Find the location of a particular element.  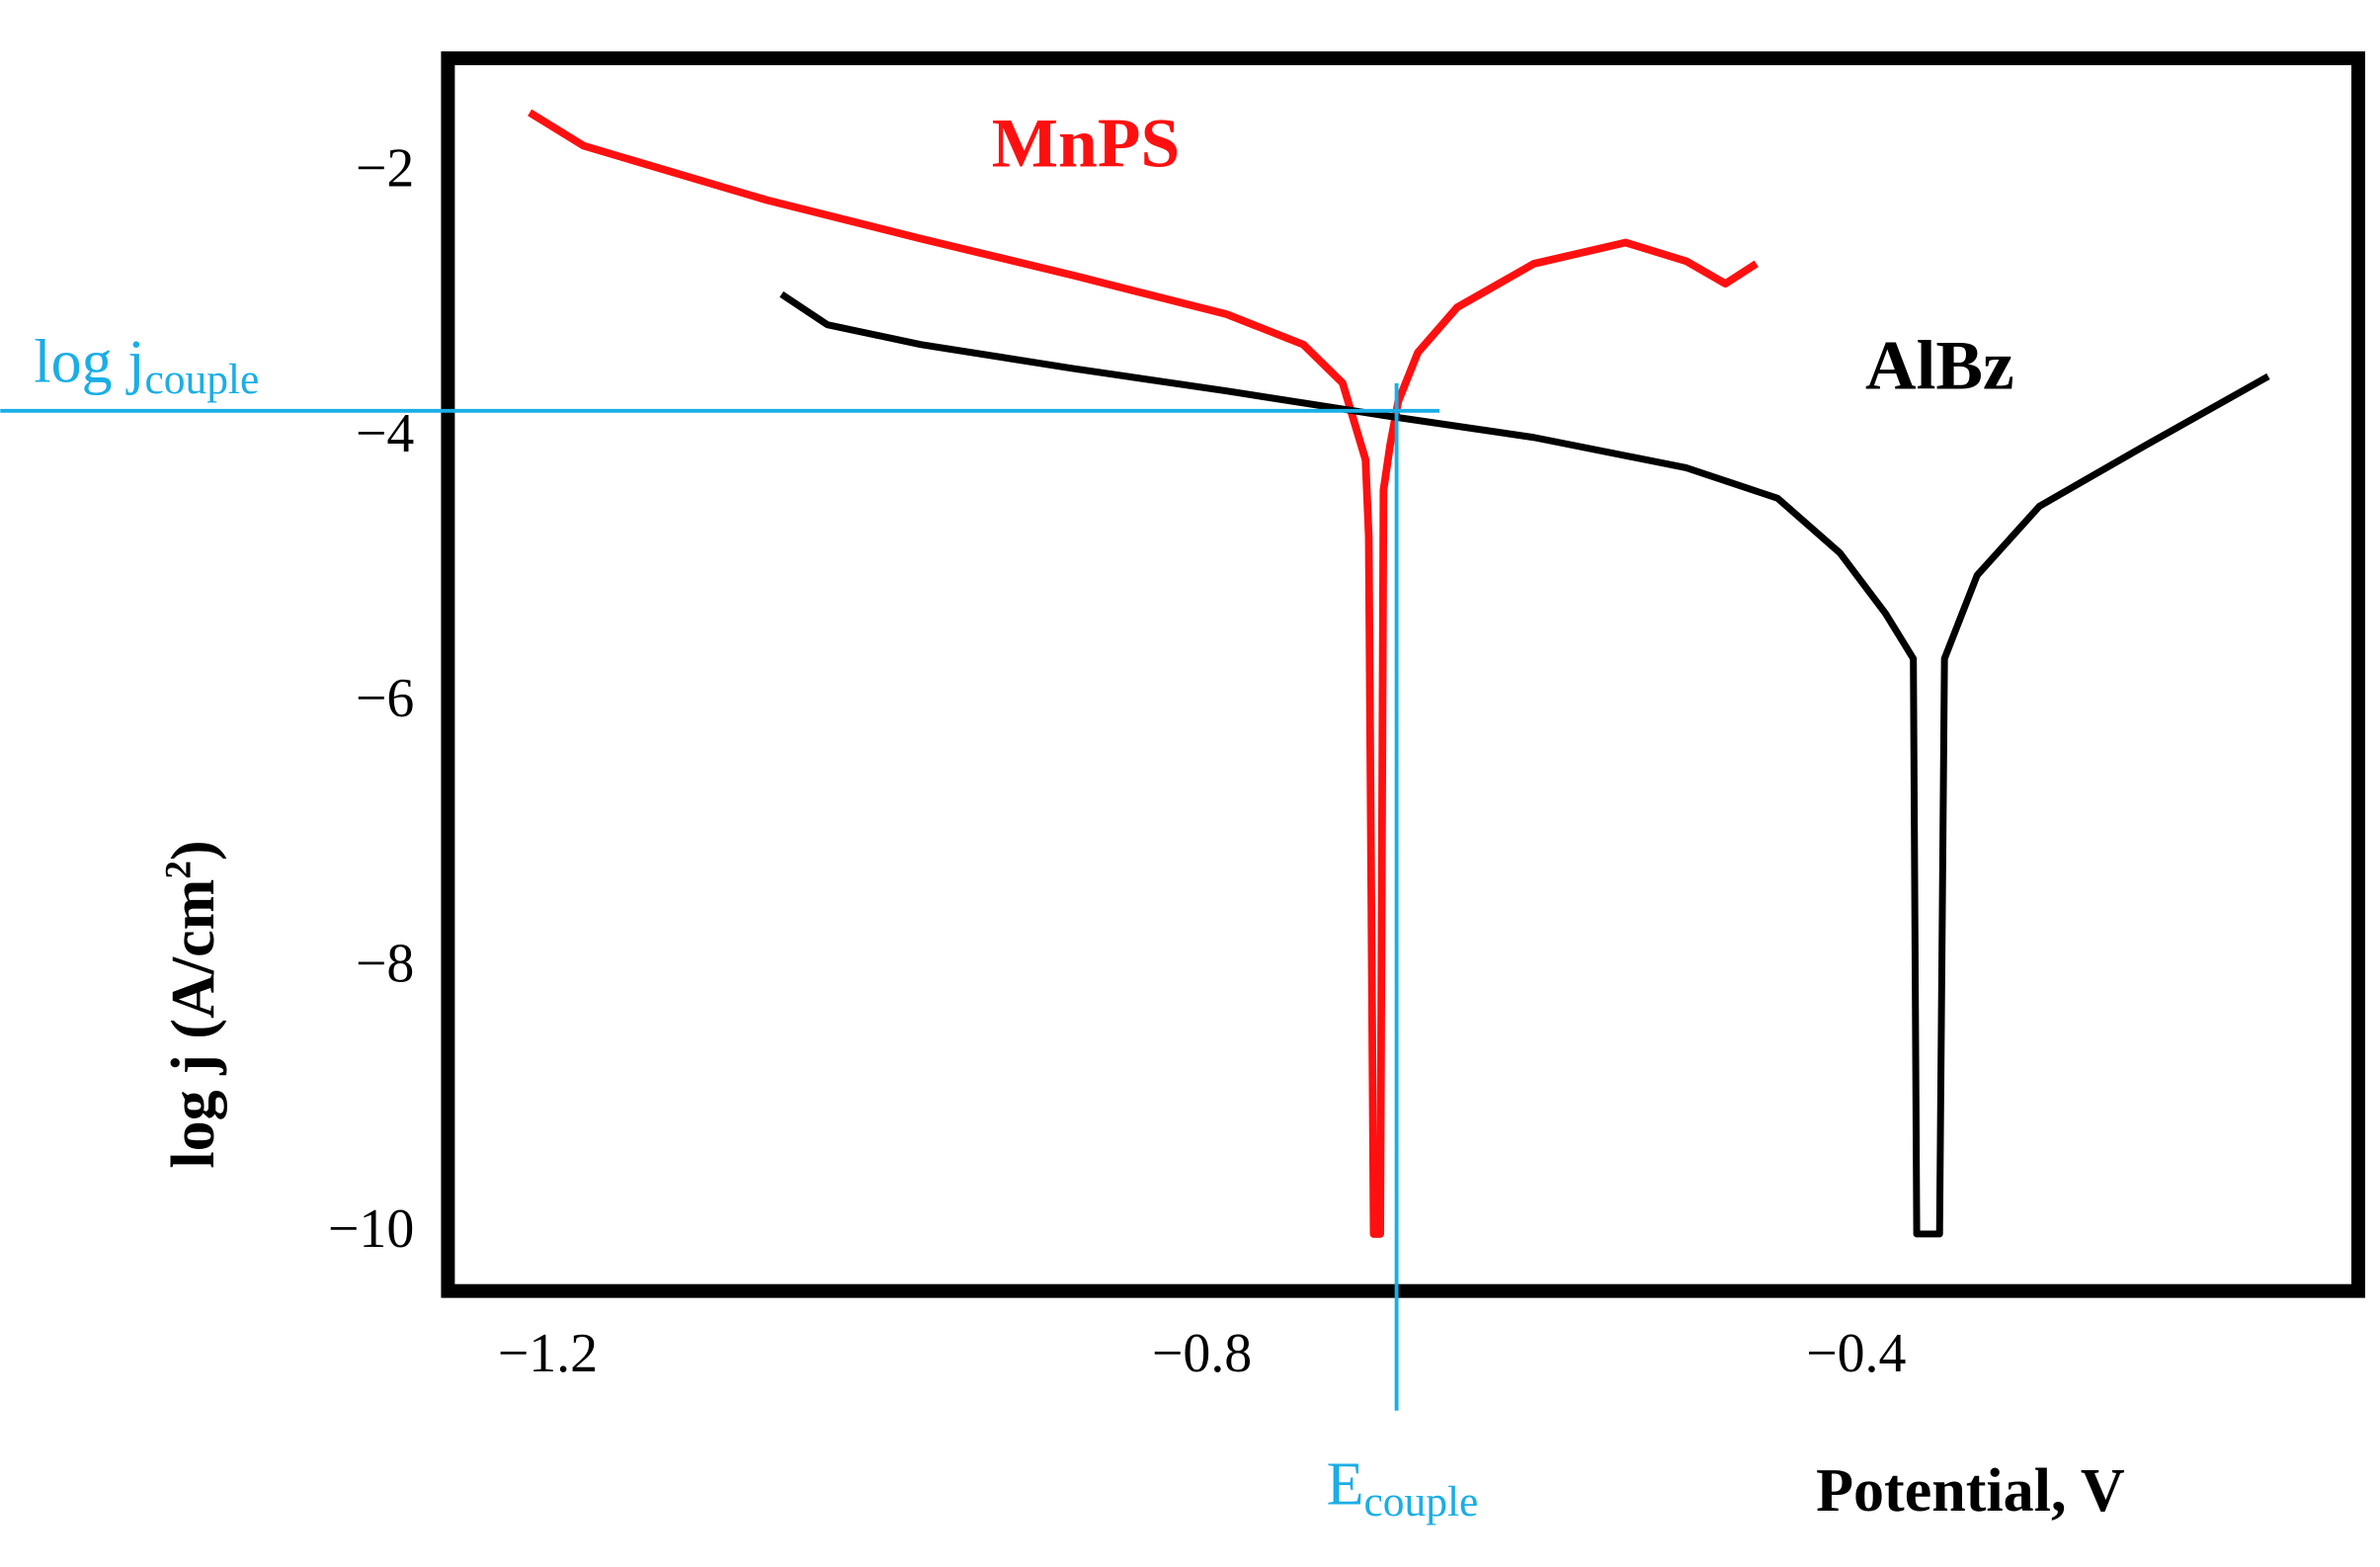

couple-y-label-sub: couple is located at coordinates (201, 379).